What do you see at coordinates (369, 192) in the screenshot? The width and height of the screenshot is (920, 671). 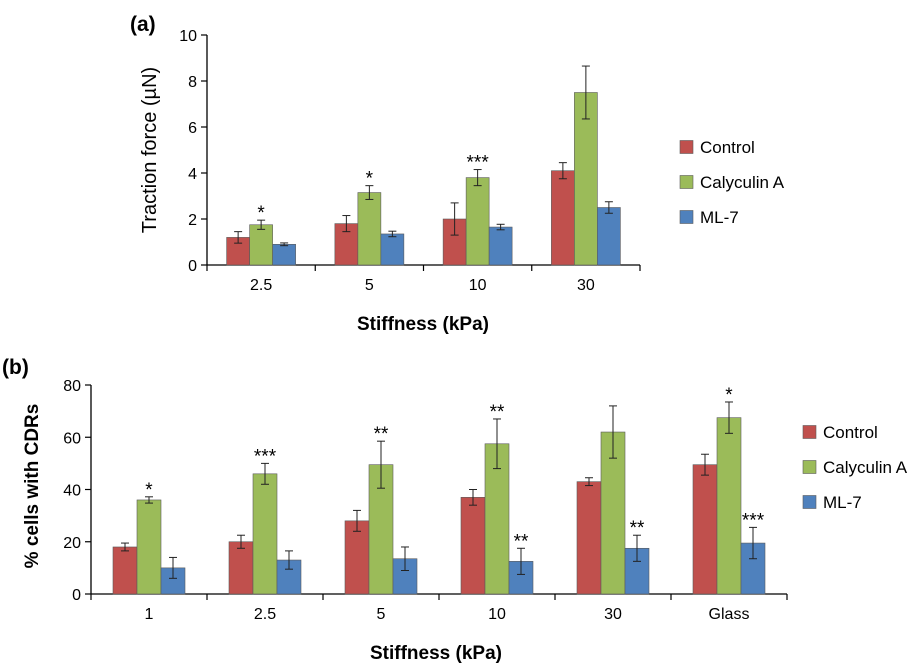 I see `error-bar-calyculin-a-5-a` at bounding box center [369, 192].